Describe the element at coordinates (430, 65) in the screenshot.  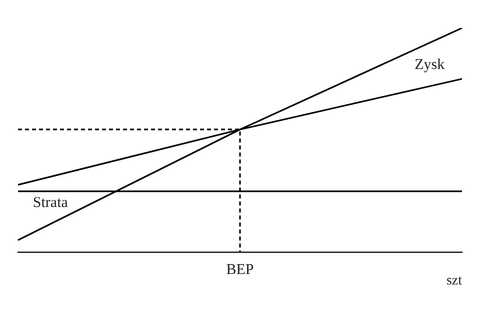
I see `annotation: Zysk` at that location.